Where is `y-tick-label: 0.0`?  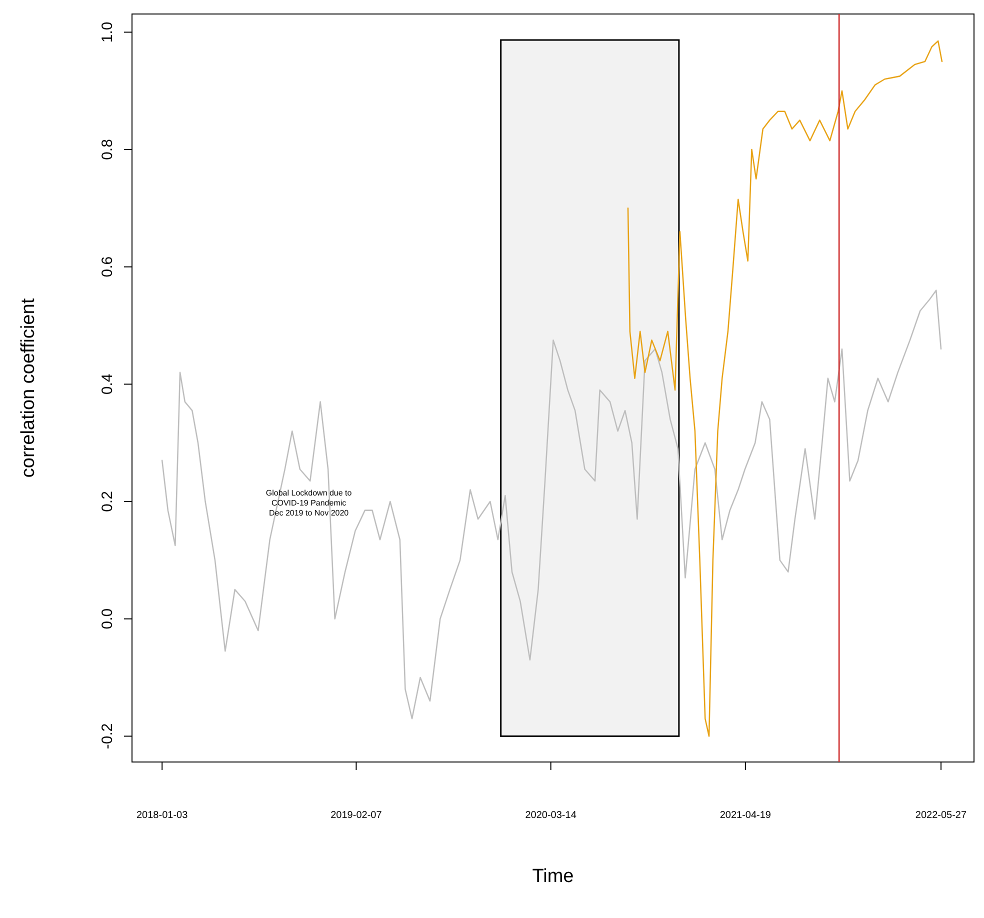
y-tick-label: 0.0 is located at coordinates (107, 619).